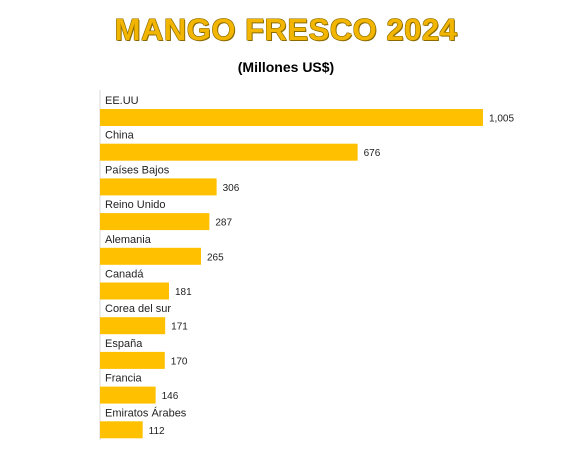 Image resolution: width=572 pixels, height=453 pixels. What do you see at coordinates (122, 101) in the screenshot?
I see `category-label: EE.UU` at bounding box center [122, 101].